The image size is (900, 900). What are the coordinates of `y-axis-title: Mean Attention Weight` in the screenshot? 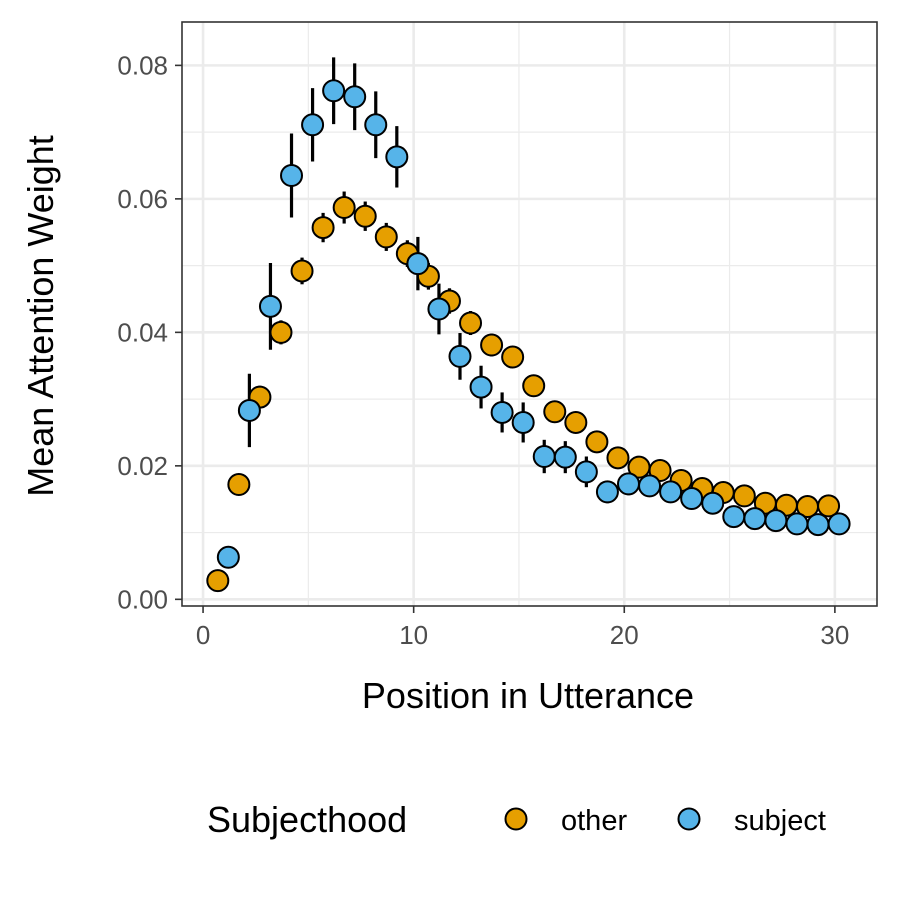 It's located at (40, 316).